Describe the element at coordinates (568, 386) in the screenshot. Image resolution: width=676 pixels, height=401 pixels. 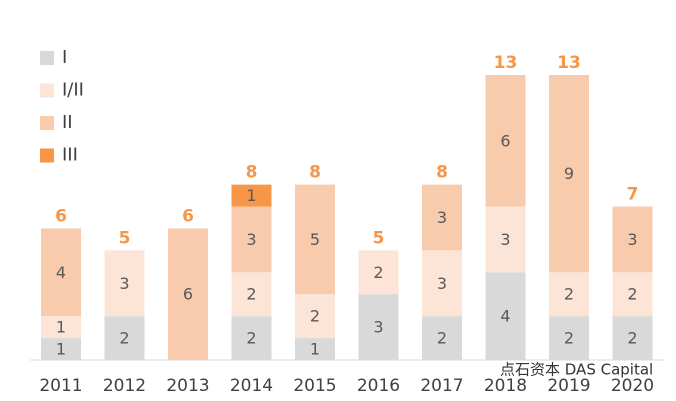
I see `x-tick-label: 2019` at that location.